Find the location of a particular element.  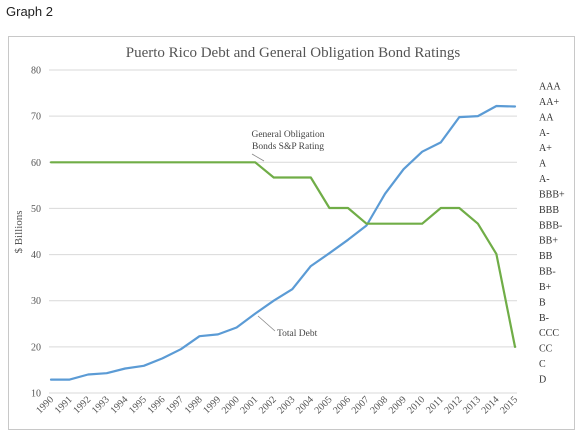

rating-tick-label: BBB is located at coordinates (549, 210).